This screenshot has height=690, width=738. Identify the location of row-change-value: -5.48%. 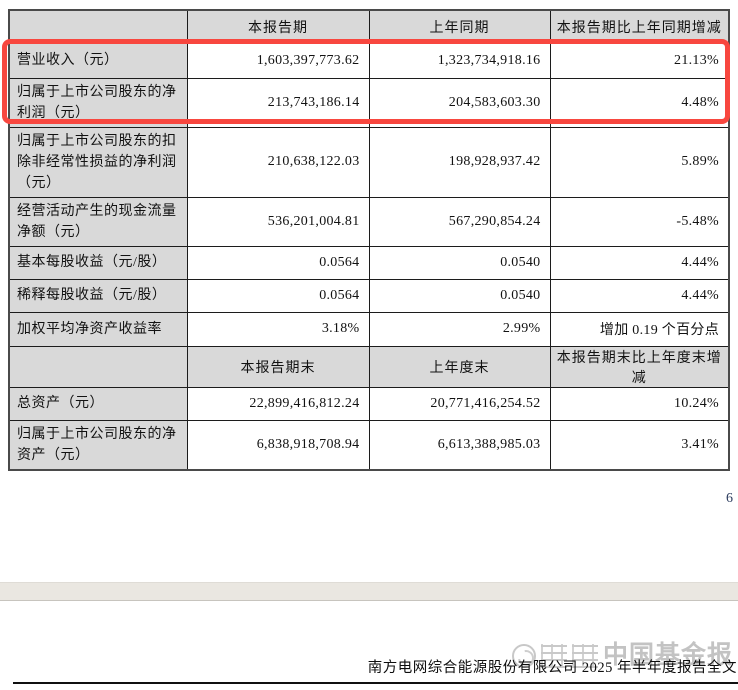
(639, 221).